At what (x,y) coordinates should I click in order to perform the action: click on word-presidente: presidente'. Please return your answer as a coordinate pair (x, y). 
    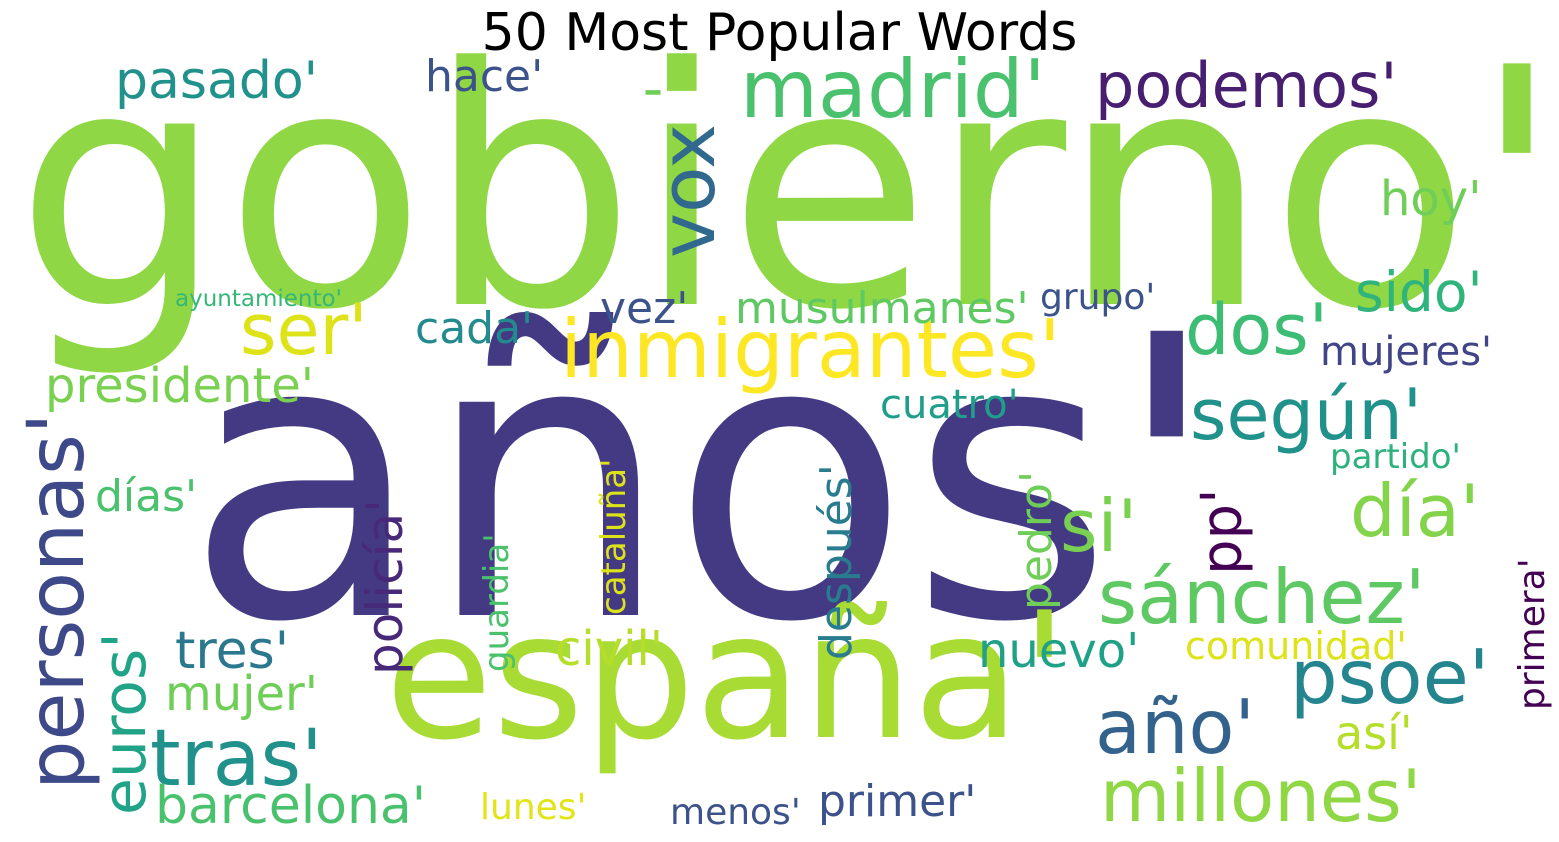
    Looking at the image, I should click on (179, 386).